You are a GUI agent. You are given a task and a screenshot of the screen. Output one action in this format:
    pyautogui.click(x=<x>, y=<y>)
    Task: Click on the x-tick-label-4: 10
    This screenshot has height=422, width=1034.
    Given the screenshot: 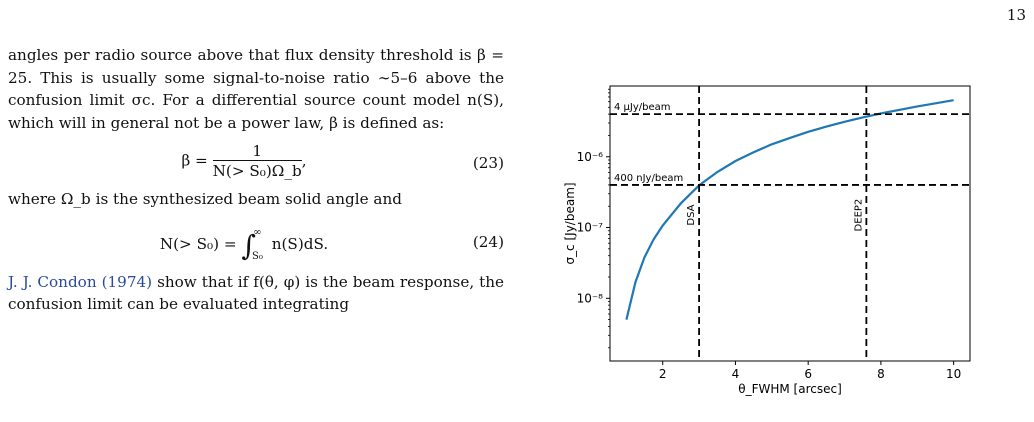 What is the action you would take?
    pyautogui.click(x=953, y=374)
    